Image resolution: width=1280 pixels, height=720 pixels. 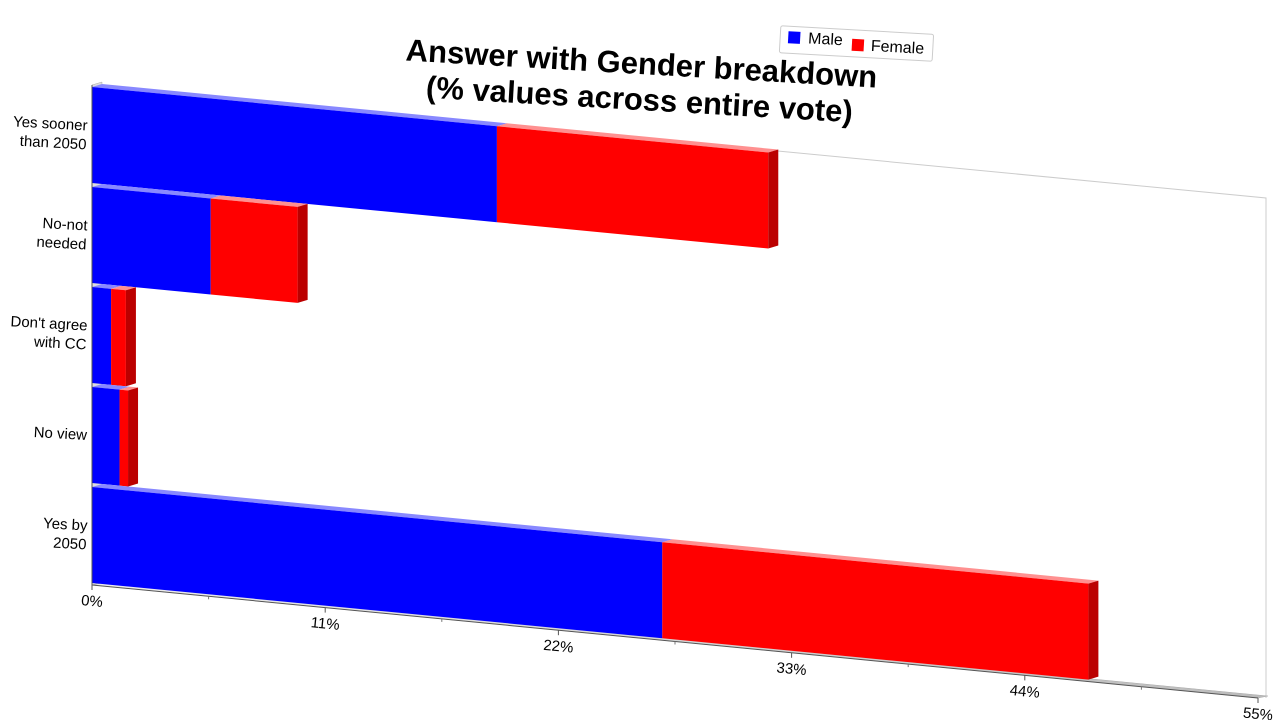 I want to click on category-label-4: Yes by2050, so click(x=65, y=534).